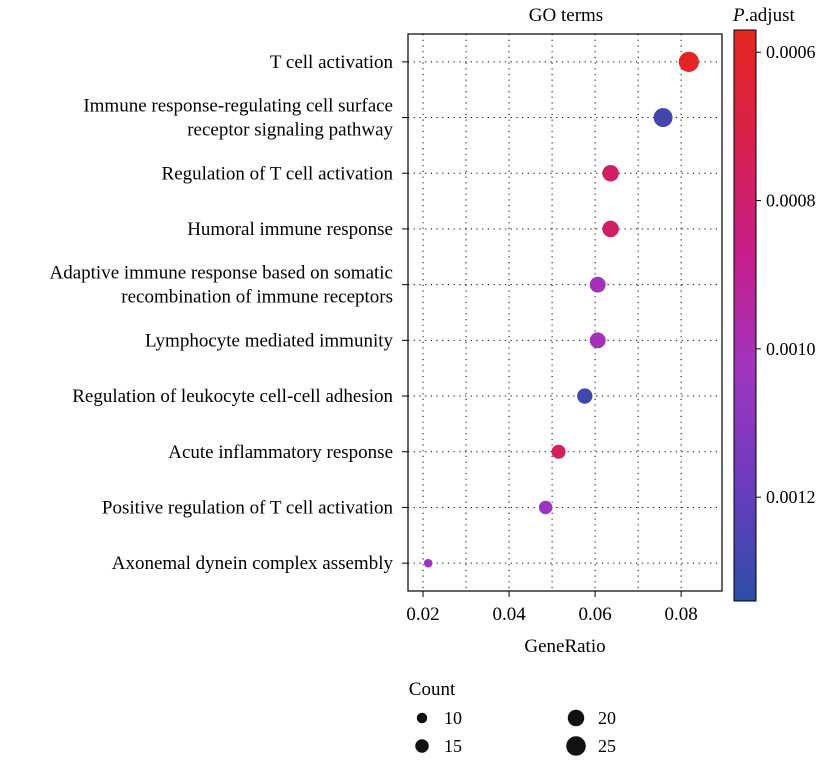  What do you see at coordinates (791, 349) in the screenshot?
I see `colorbar-tick-label: 0.0010` at bounding box center [791, 349].